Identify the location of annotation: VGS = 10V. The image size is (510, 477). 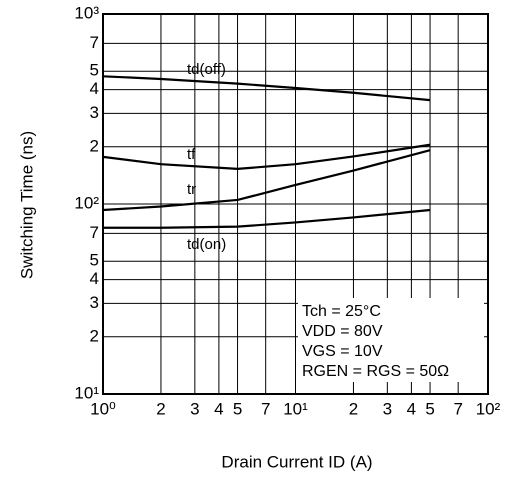
(342, 351).